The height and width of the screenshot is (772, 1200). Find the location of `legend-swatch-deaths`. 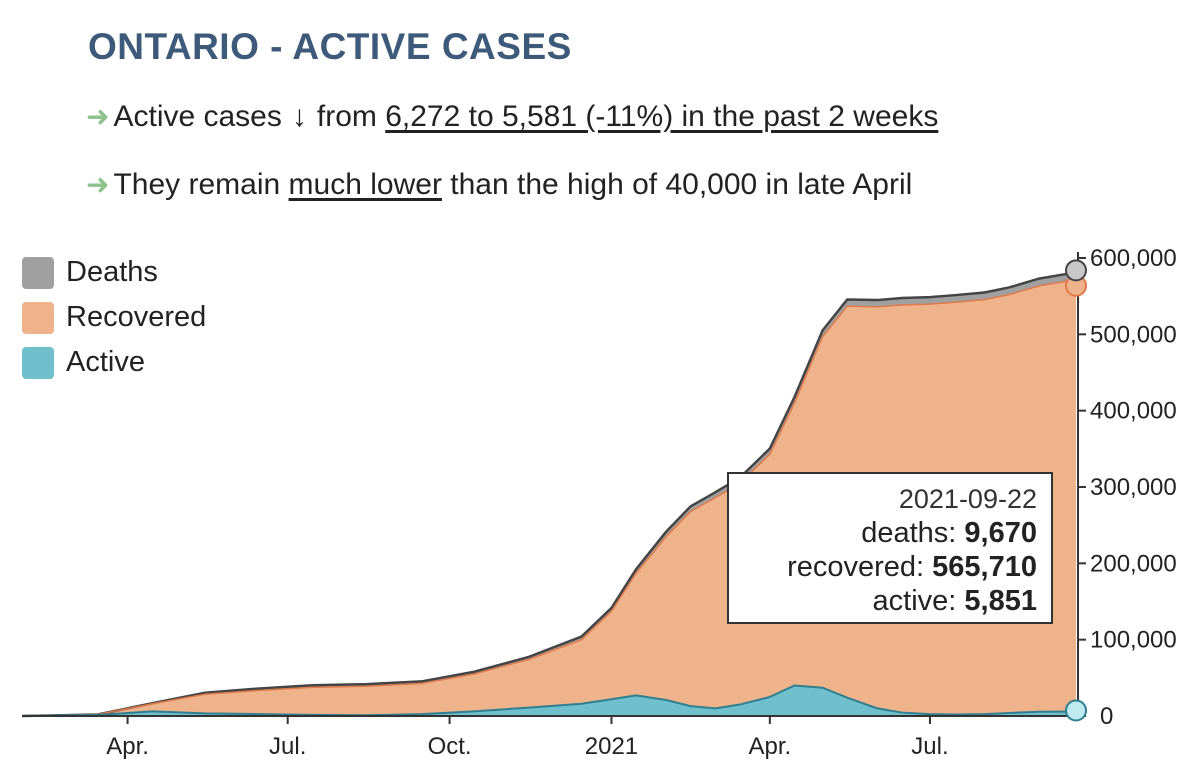

legend-swatch-deaths is located at coordinates (38, 272).